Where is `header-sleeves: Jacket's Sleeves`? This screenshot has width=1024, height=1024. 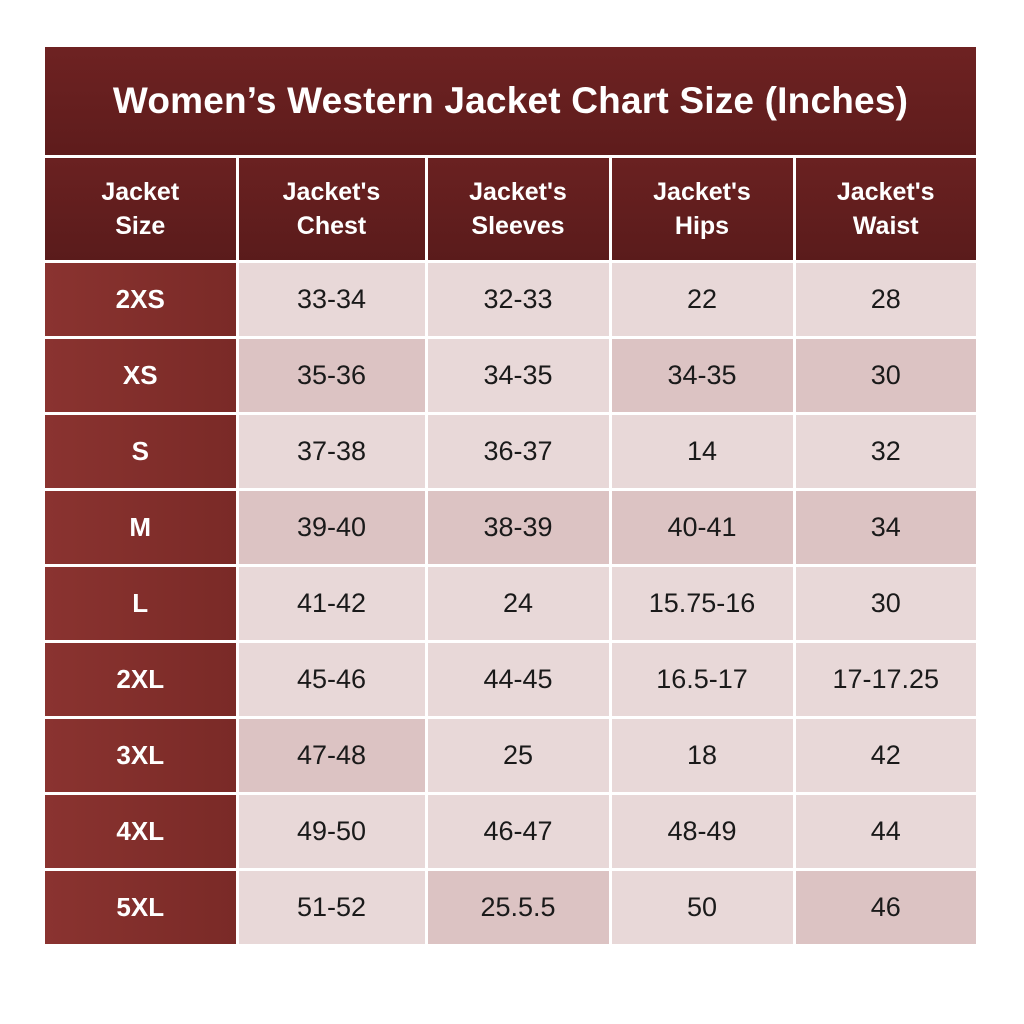 header-sleeves: Jacket's Sleeves is located at coordinates (518, 209).